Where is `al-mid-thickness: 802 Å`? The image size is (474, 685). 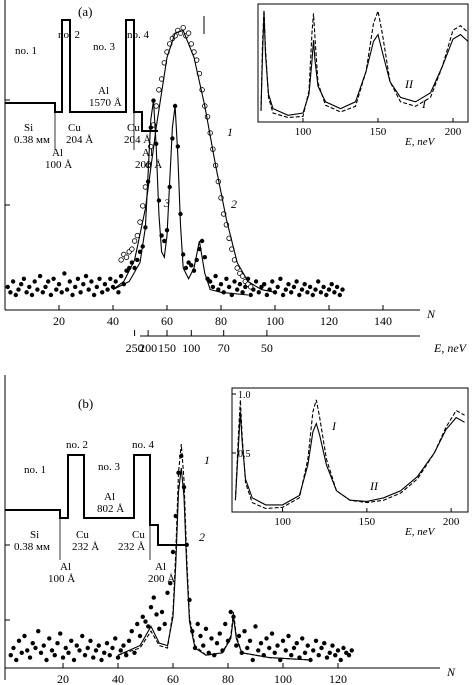 al-mid-thickness: 802 Å is located at coordinates (110, 509).